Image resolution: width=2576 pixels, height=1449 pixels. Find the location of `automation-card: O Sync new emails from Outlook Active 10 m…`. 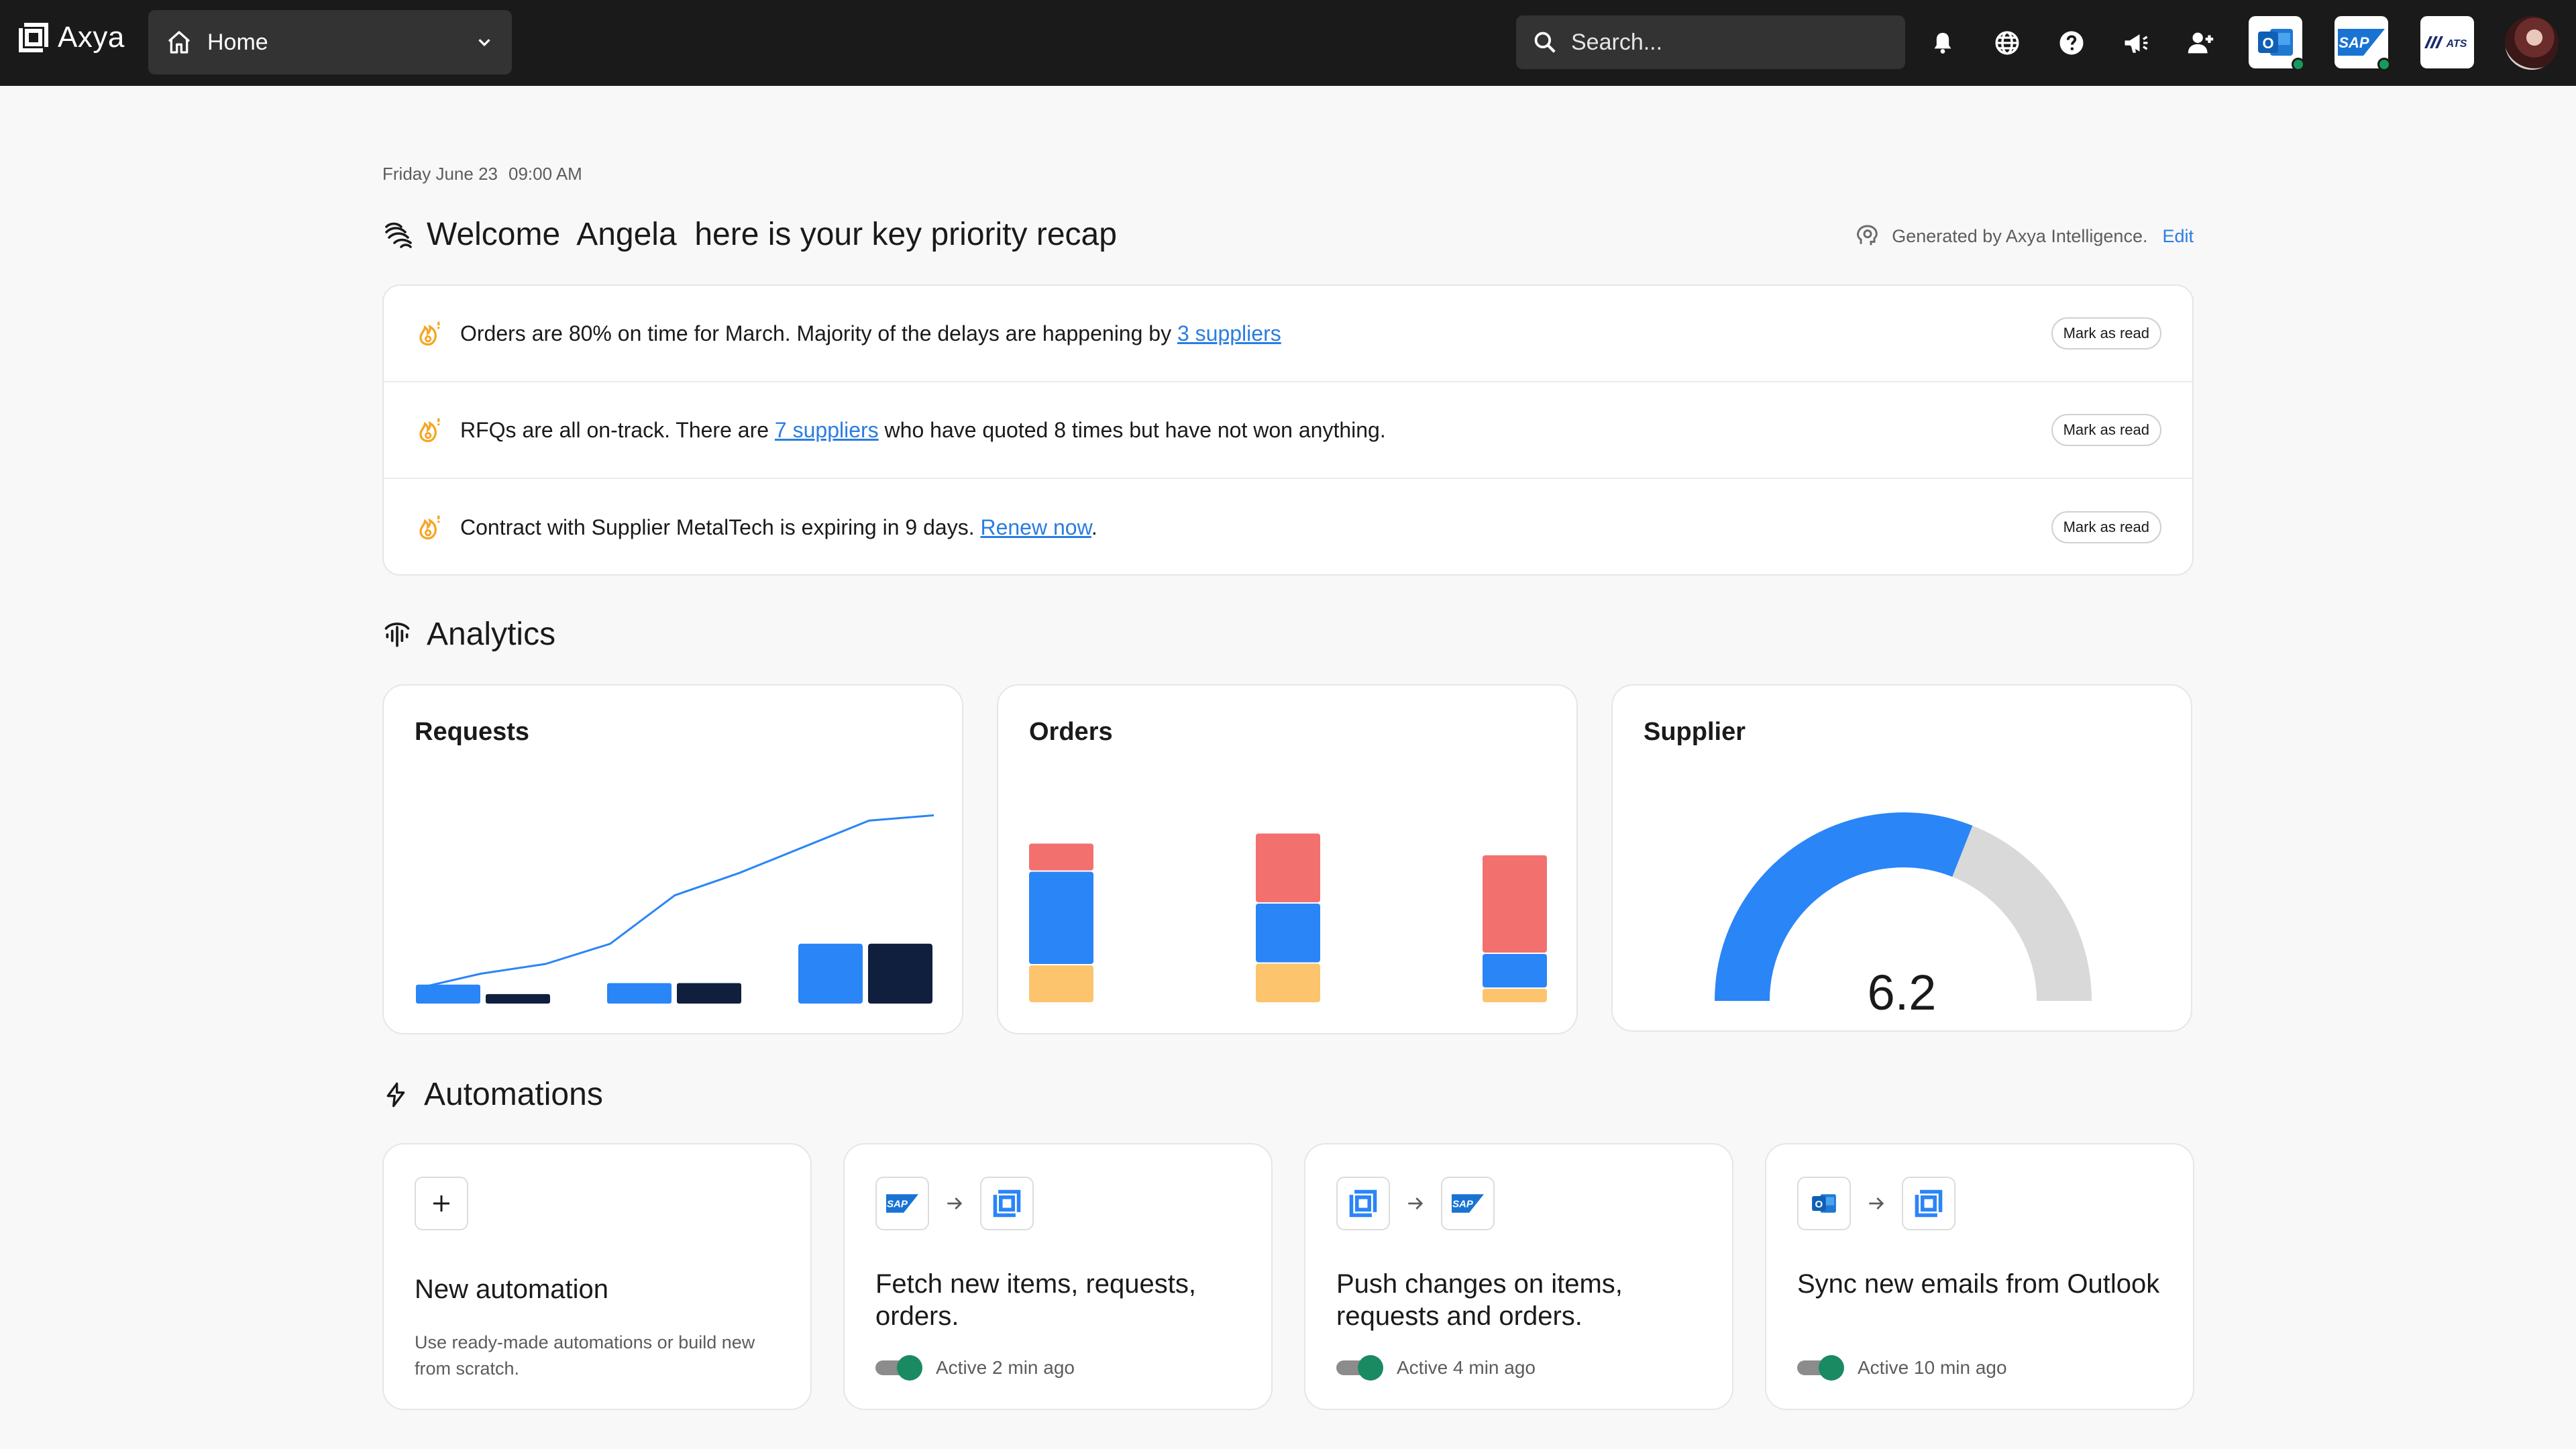

automation-card: O Sync new emails from Outlook Active 10 m… is located at coordinates (1979, 1276).